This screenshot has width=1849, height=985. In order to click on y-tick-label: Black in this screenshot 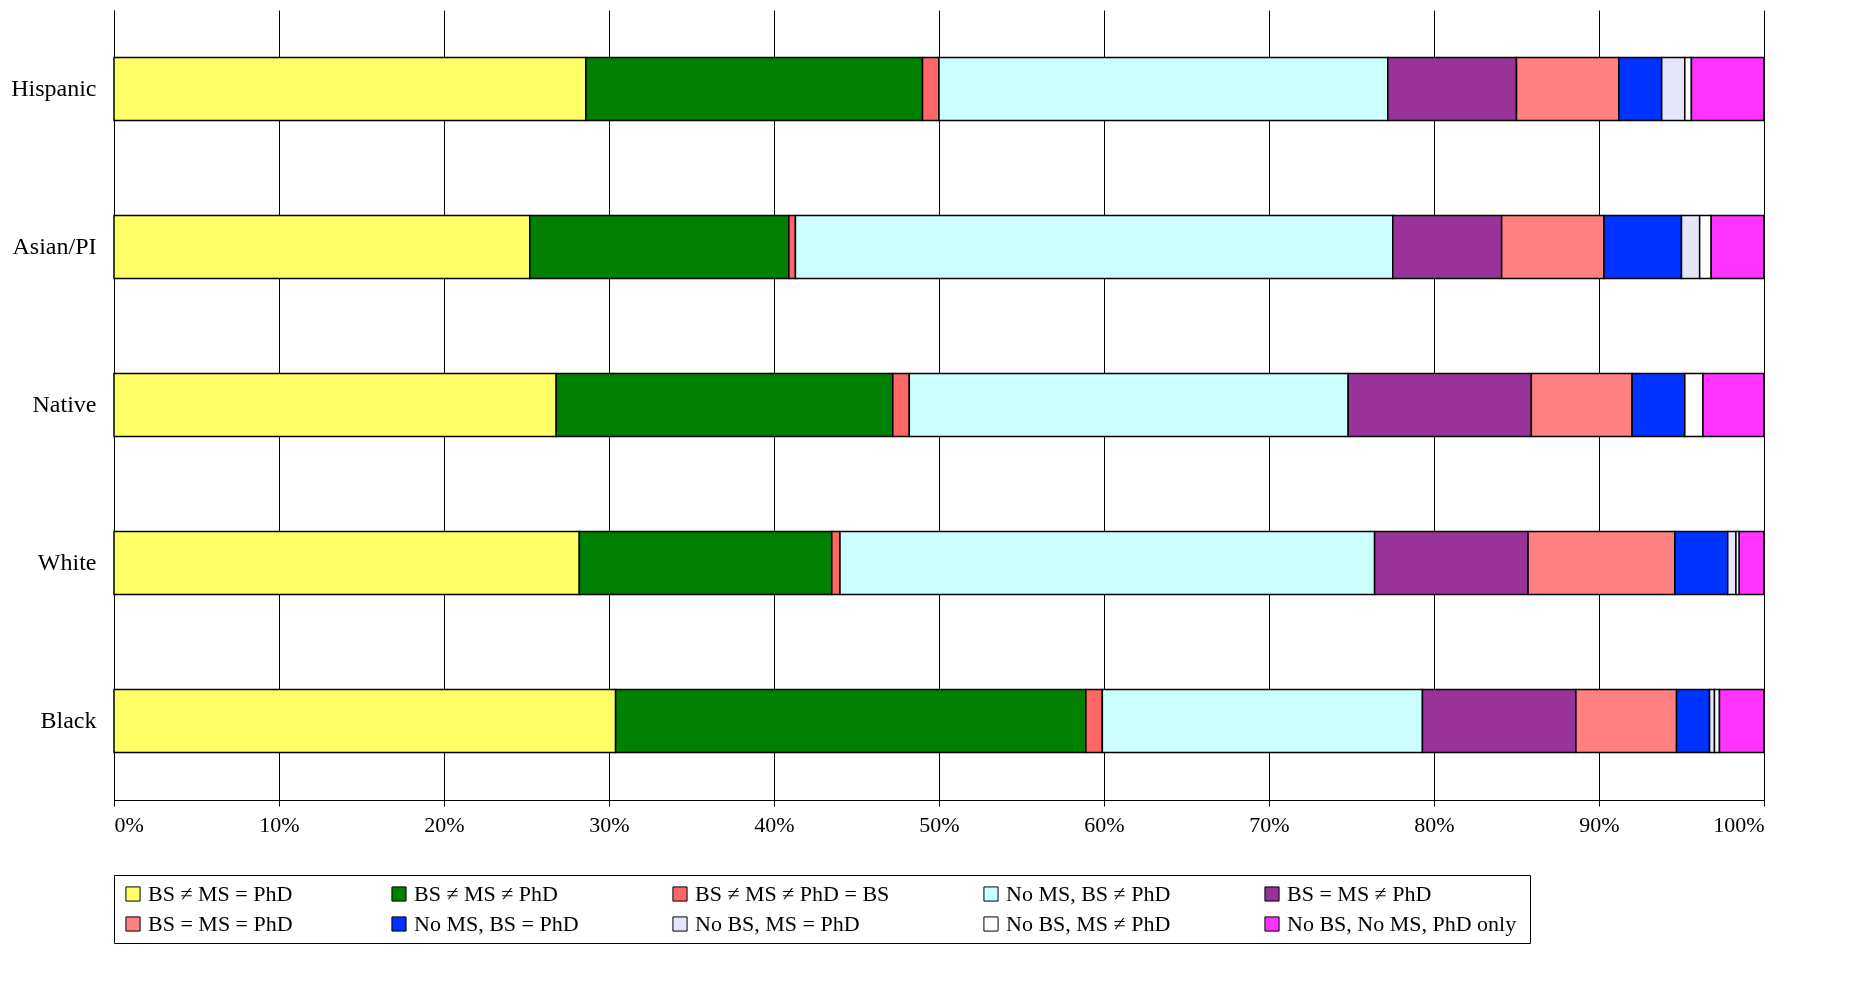, I will do `click(68, 720)`.